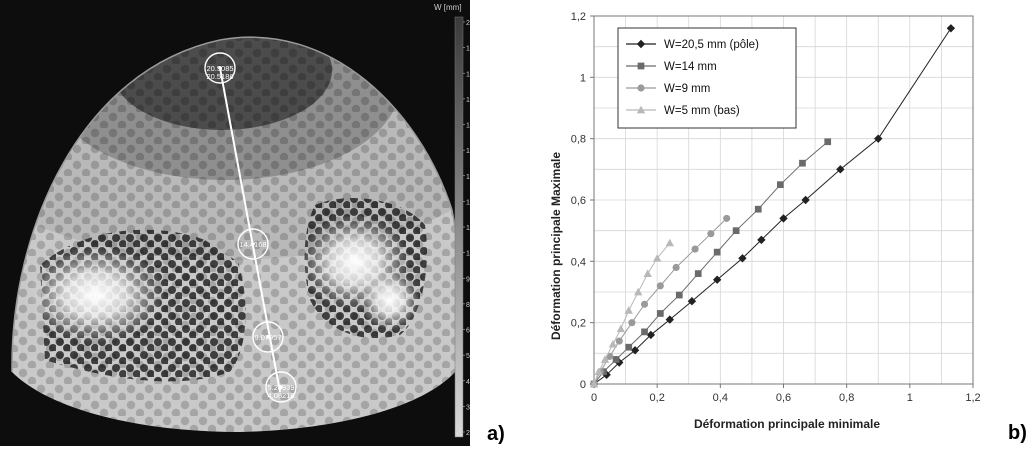 This screenshot has width=1033, height=451. What do you see at coordinates (583, 78) in the screenshot?
I see `y-tick-label: 1` at bounding box center [583, 78].